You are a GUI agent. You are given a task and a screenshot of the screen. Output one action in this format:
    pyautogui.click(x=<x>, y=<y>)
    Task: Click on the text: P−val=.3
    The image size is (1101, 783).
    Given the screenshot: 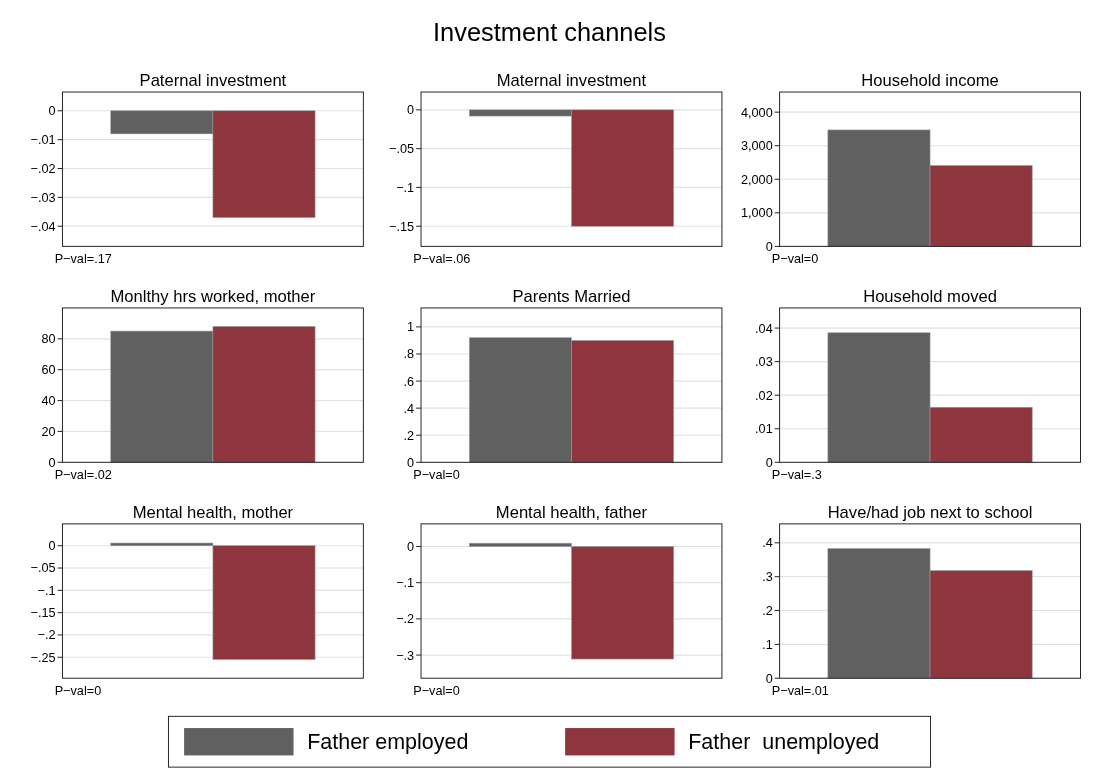 What is the action you would take?
    pyautogui.click(x=796, y=474)
    